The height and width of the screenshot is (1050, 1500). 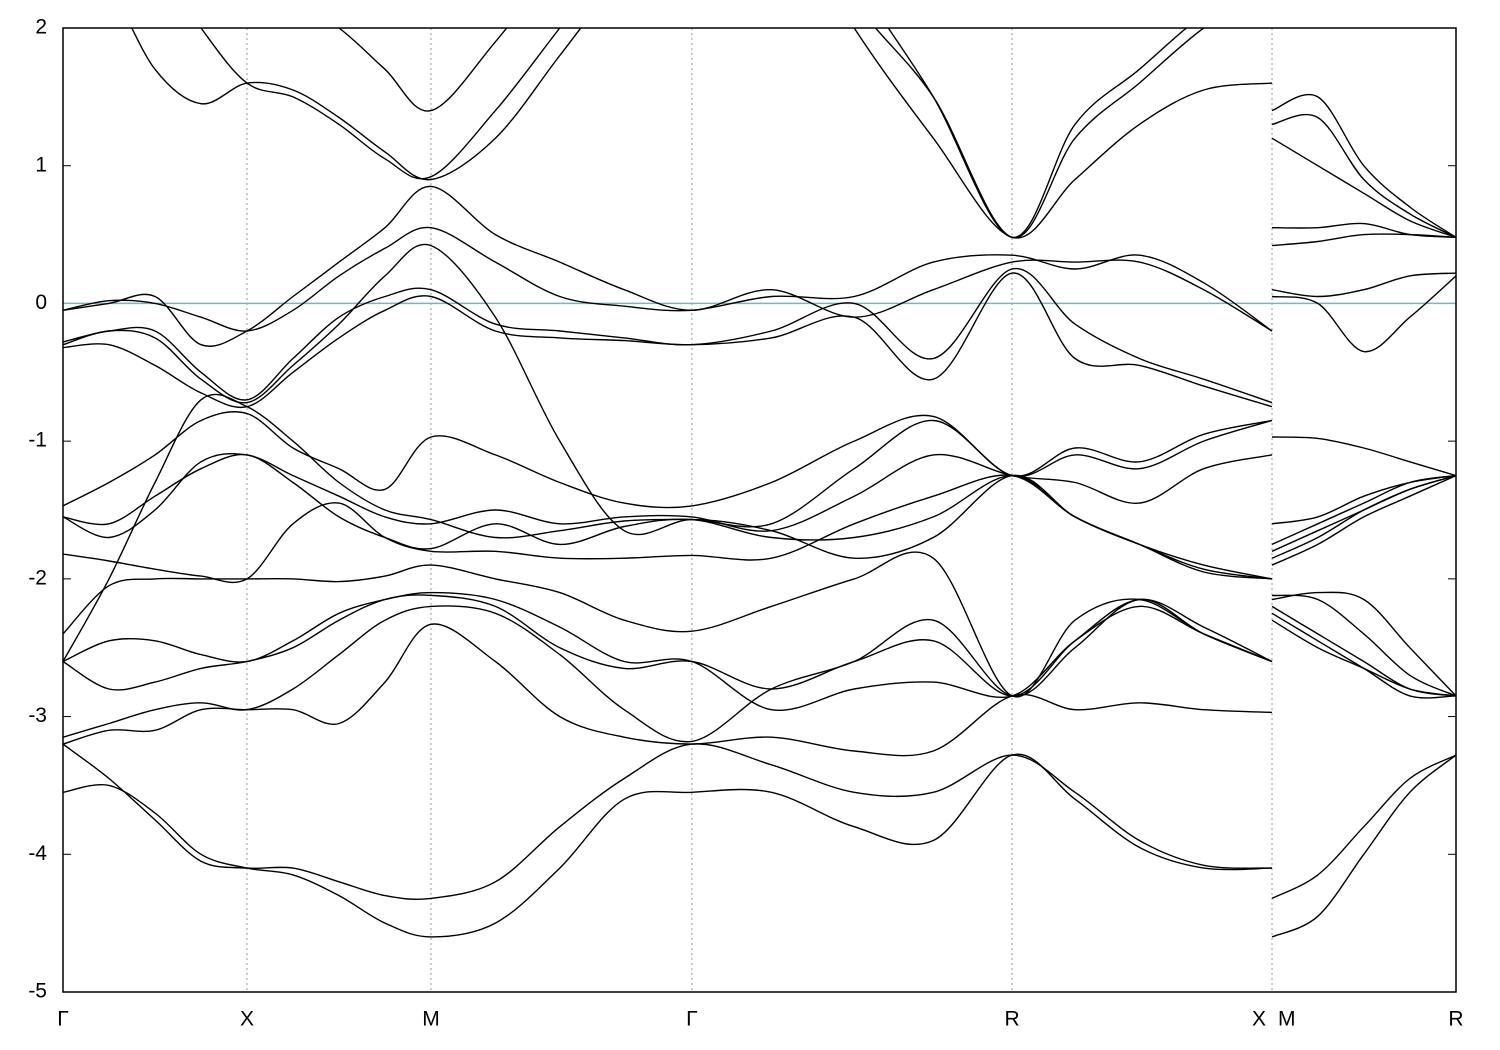 I want to click on y-tick-label: -5, so click(x=37, y=991).